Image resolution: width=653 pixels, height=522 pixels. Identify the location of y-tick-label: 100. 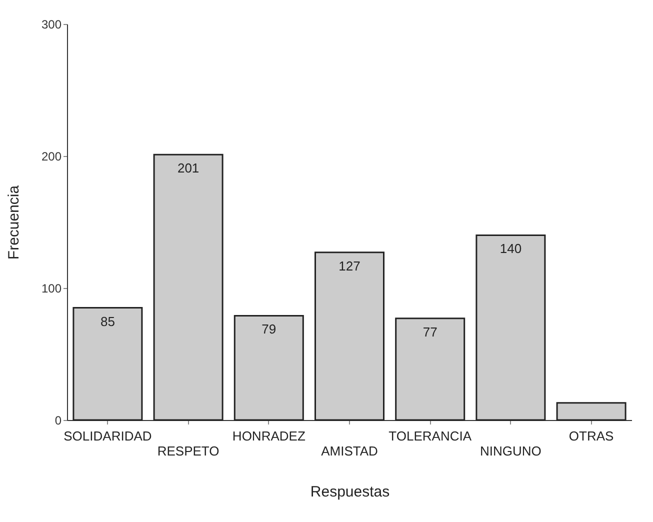
(51, 289).